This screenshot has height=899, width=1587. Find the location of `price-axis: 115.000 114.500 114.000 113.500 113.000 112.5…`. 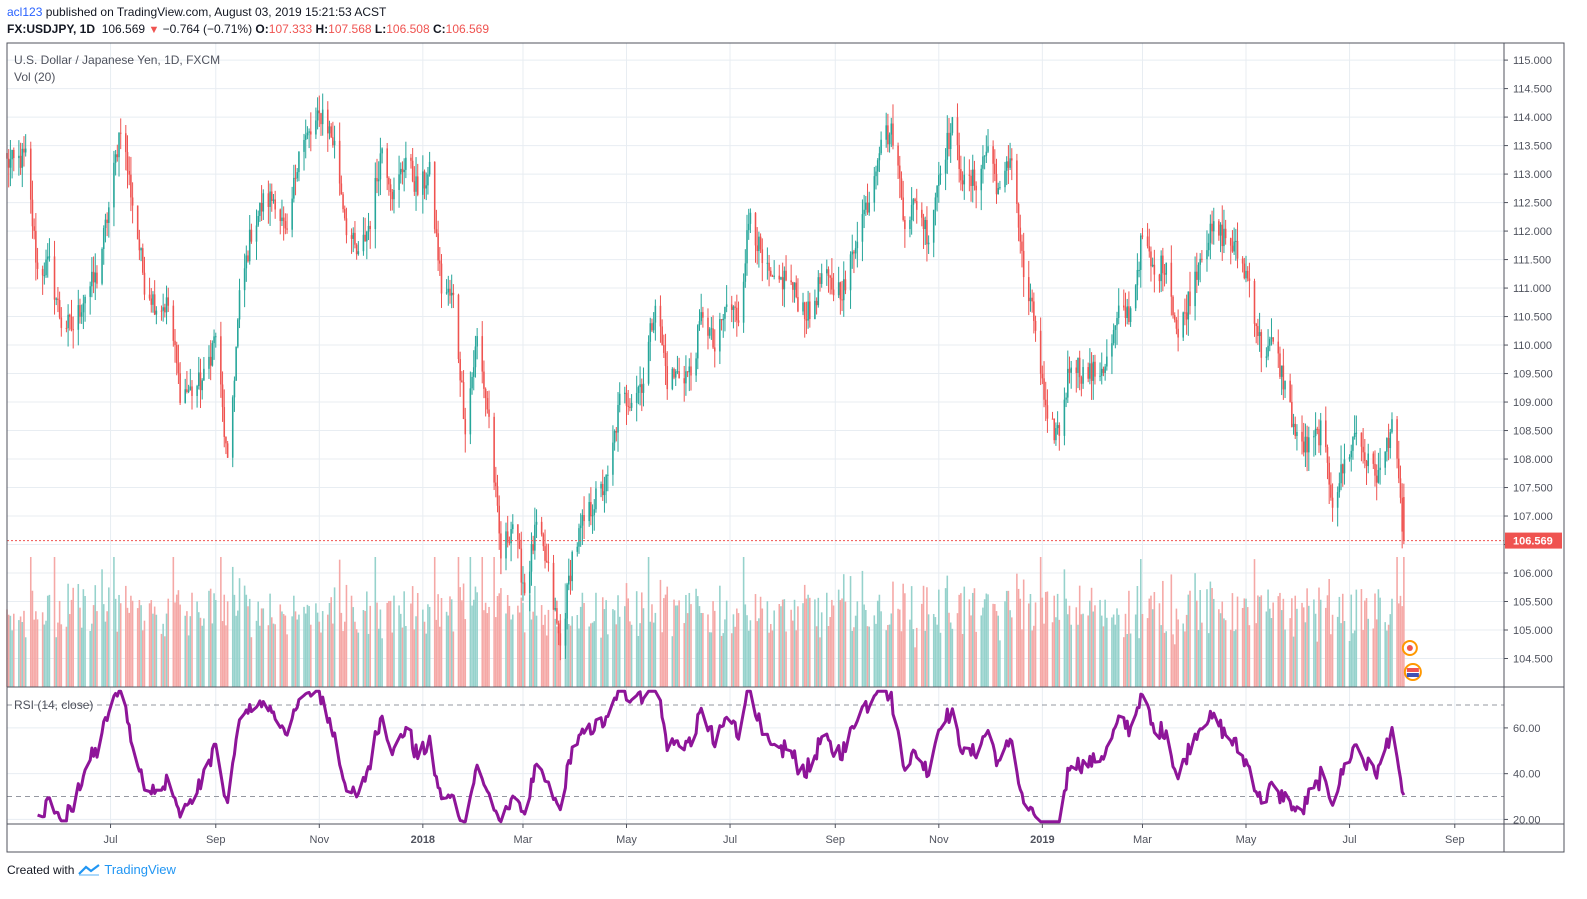

price-axis: 115.000 114.500 114.000 113.500 113.000 112.5… is located at coordinates (1533, 440).